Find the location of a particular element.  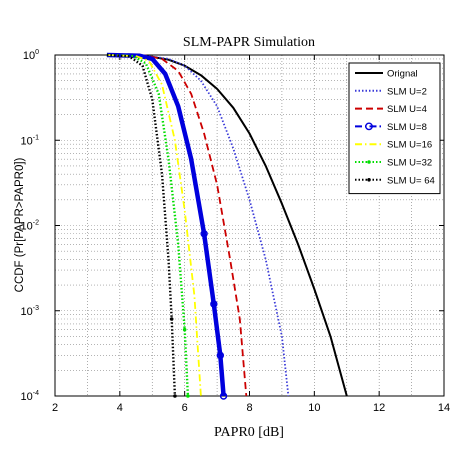

legend-box is located at coordinates (394, 128).